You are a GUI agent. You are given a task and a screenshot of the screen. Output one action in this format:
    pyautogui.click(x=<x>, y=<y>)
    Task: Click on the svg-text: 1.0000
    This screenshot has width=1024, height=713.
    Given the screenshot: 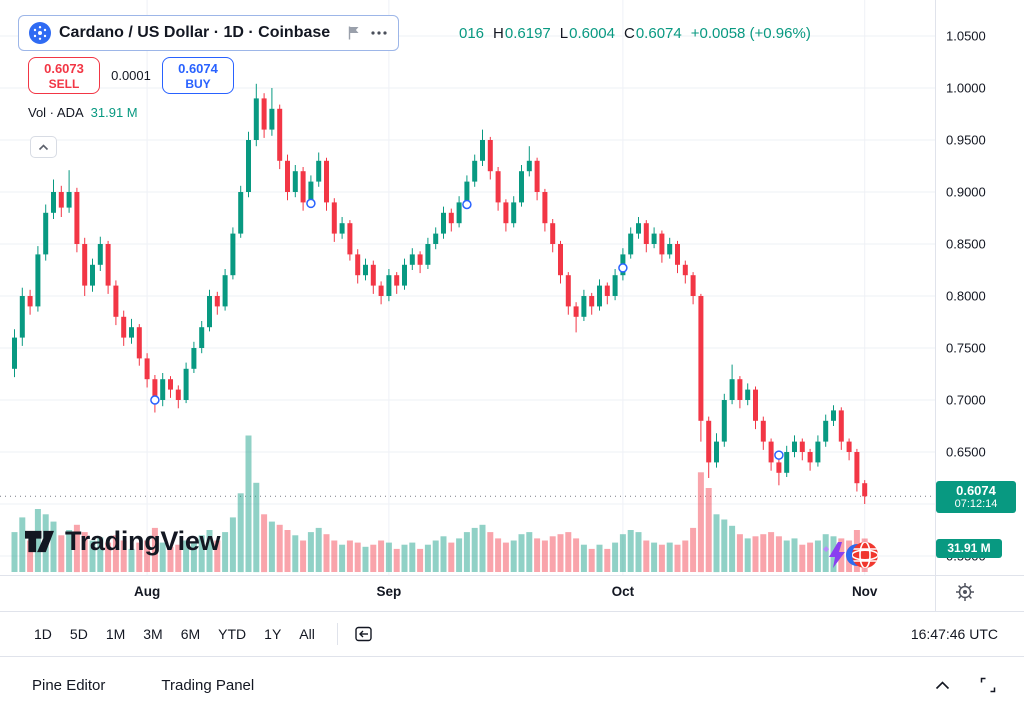 What is the action you would take?
    pyautogui.click(x=966, y=88)
    